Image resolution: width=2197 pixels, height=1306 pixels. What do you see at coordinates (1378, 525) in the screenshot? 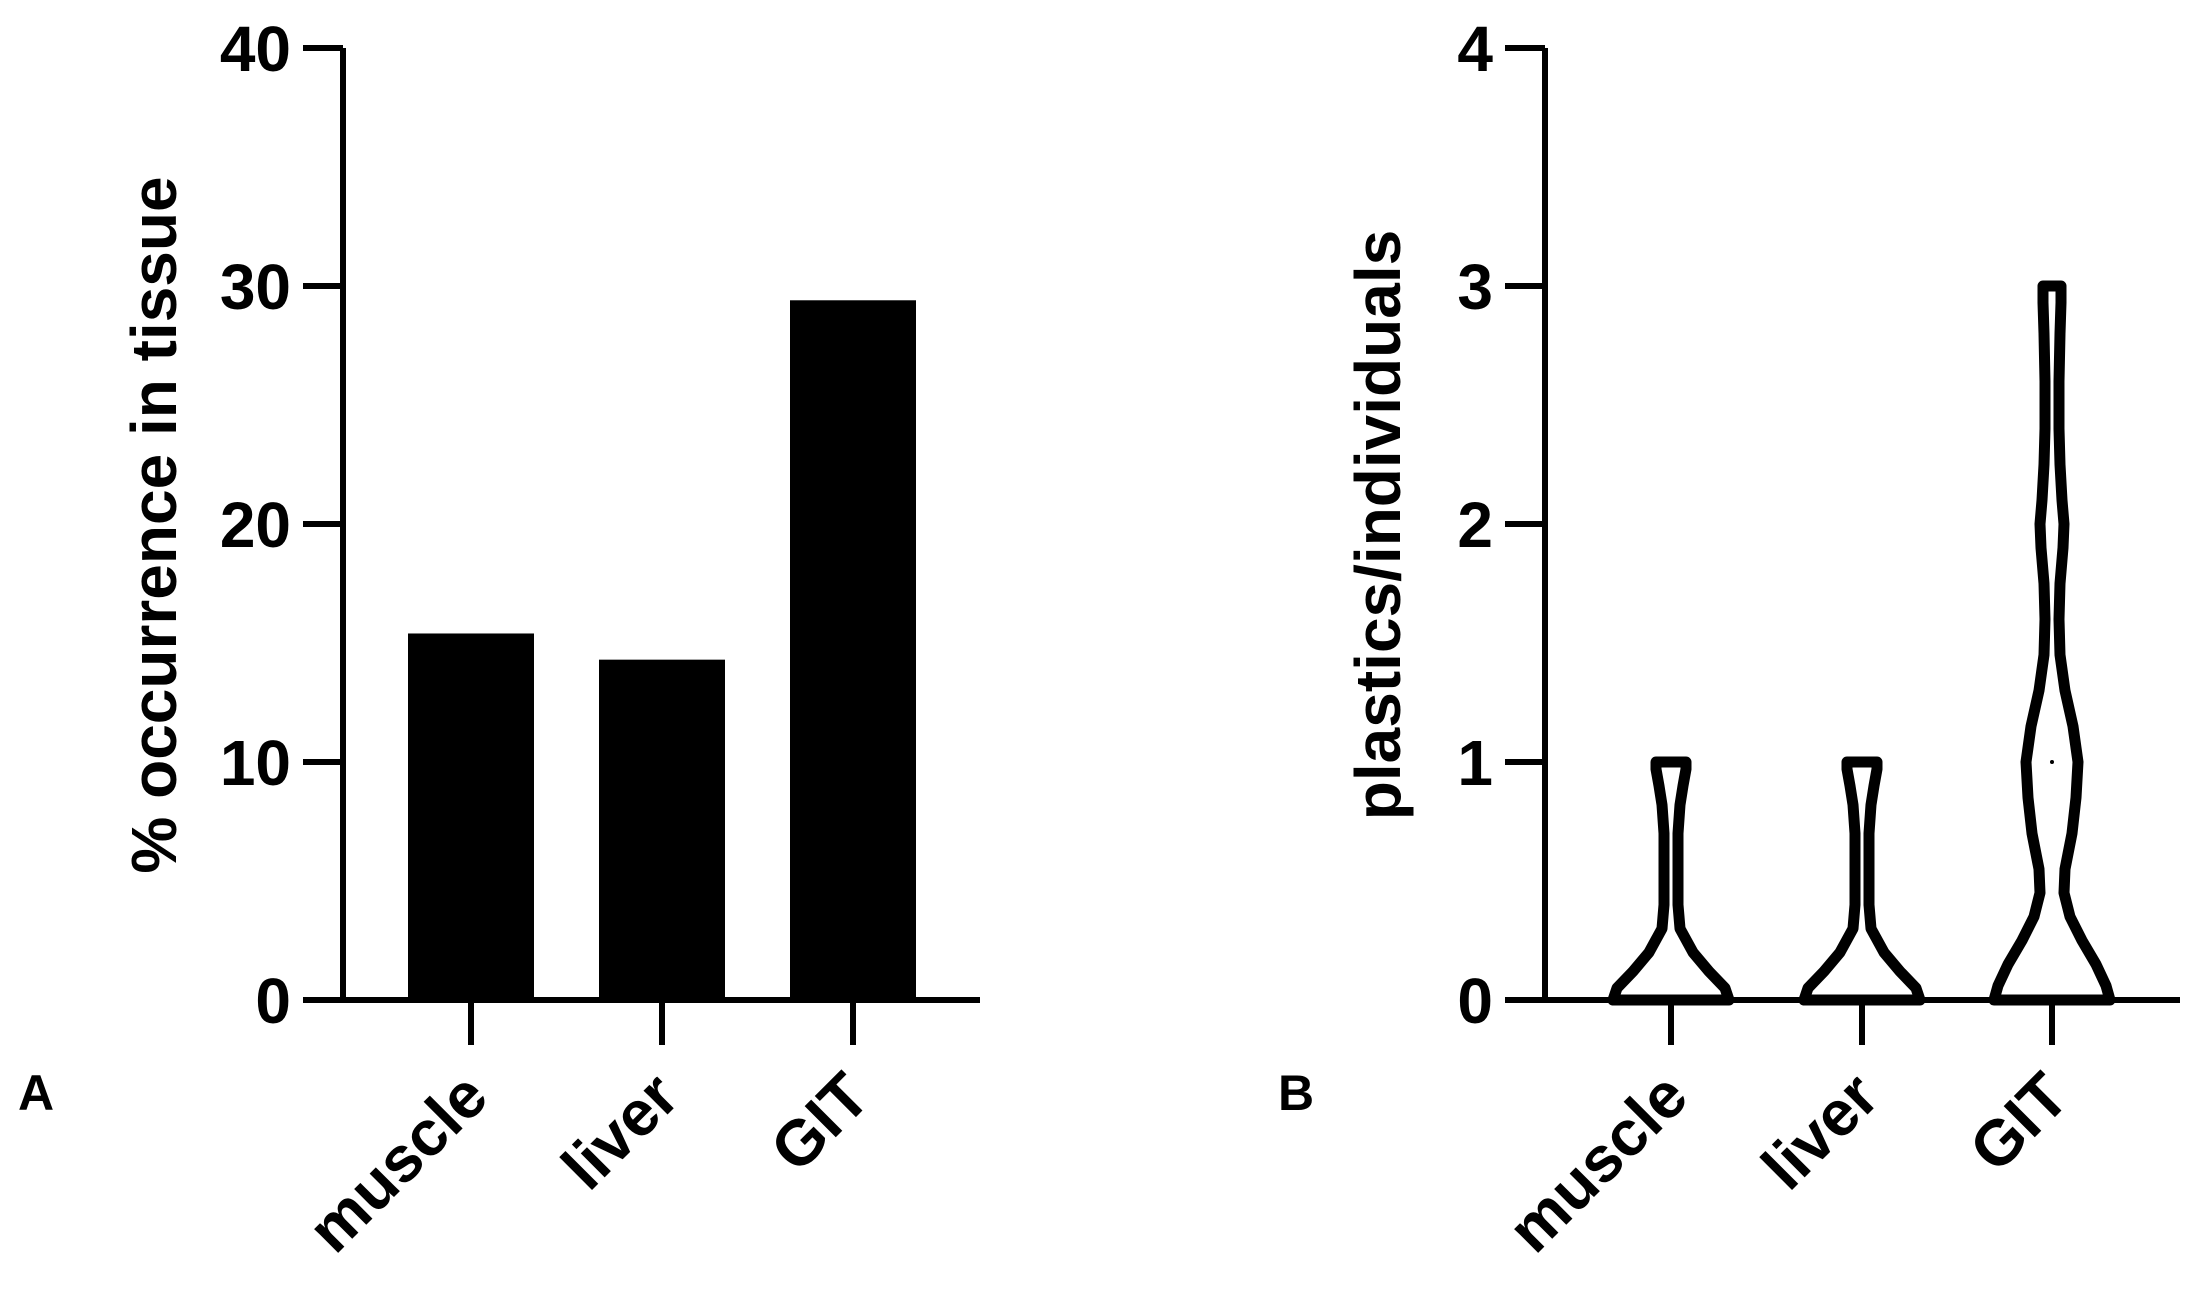
I see `panel-b-y-axis-label: plastics/individuals` at bounding box center [1378, 525].